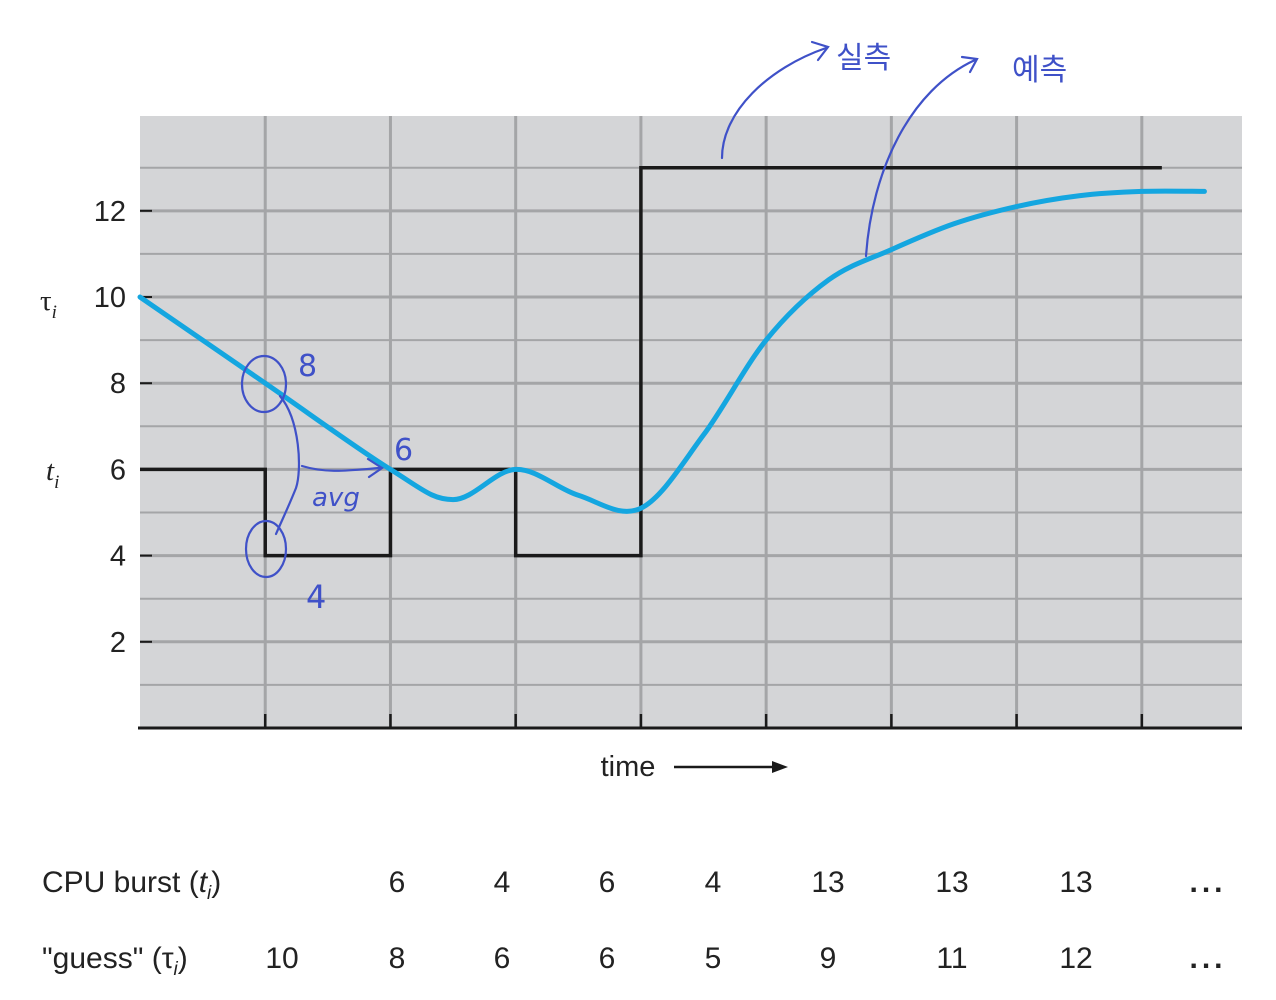  Describe the element at coordinates (307, 366) in the screenshot. I see `annotation-circle-top-value: 8` at that location.